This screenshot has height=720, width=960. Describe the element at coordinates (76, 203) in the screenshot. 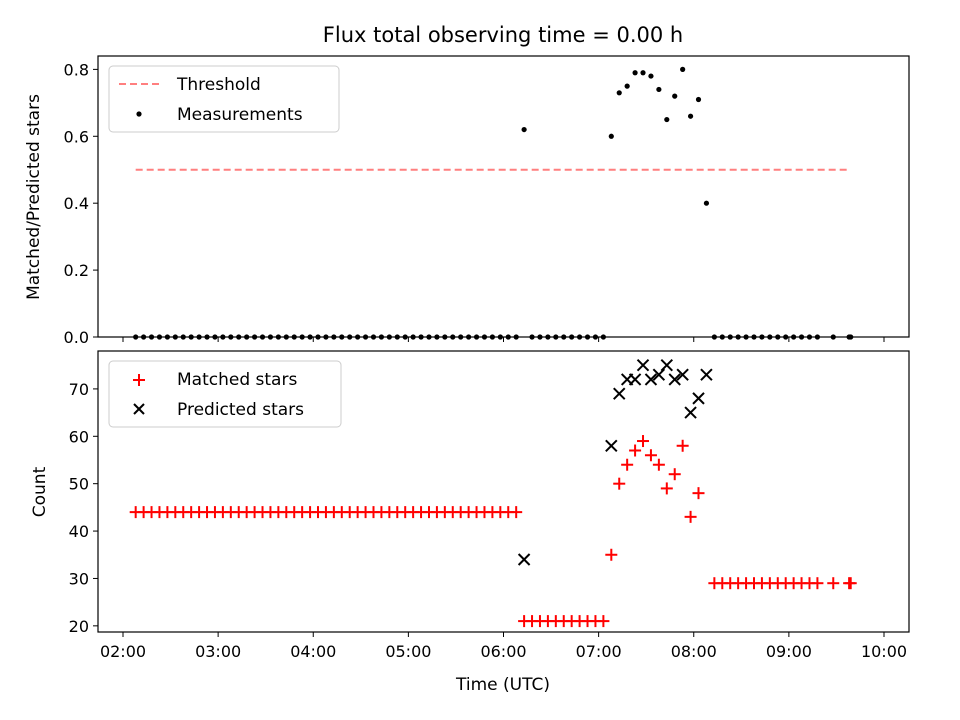

I see `top-y-tick-label: 0.4` at that location.